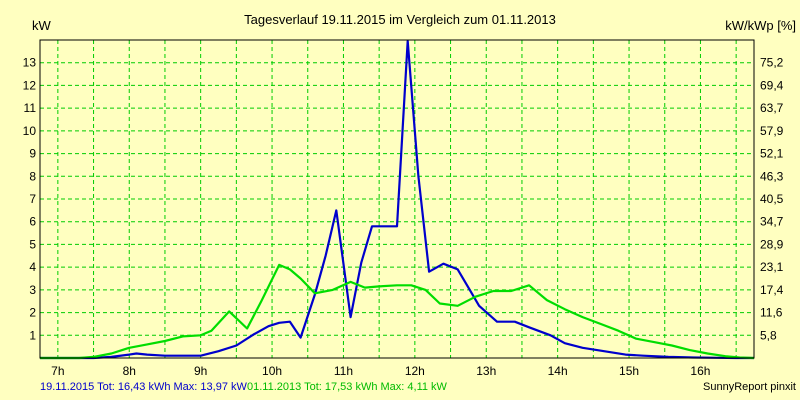 The height and width of the screenshot is (400, 800). What do you see at coordinates (32, 335) in the screenshot?
I see `y-tick-left-label: 1` at bounding box center [32, 335].